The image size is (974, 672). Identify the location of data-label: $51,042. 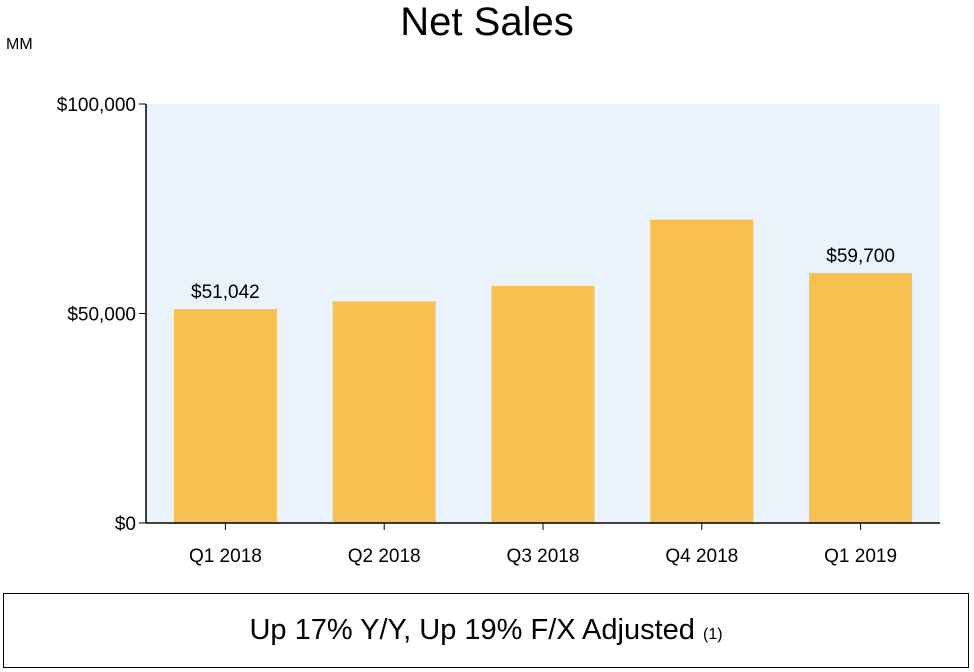
(225, 292).